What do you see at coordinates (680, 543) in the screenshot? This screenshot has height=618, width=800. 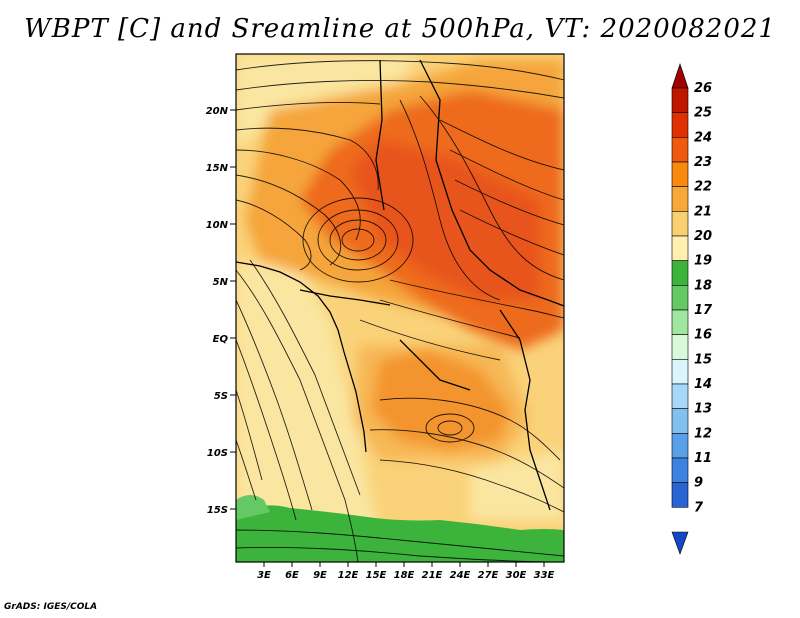 I see `colorbar-bottom-arrow` at bounding box center [680, 543].